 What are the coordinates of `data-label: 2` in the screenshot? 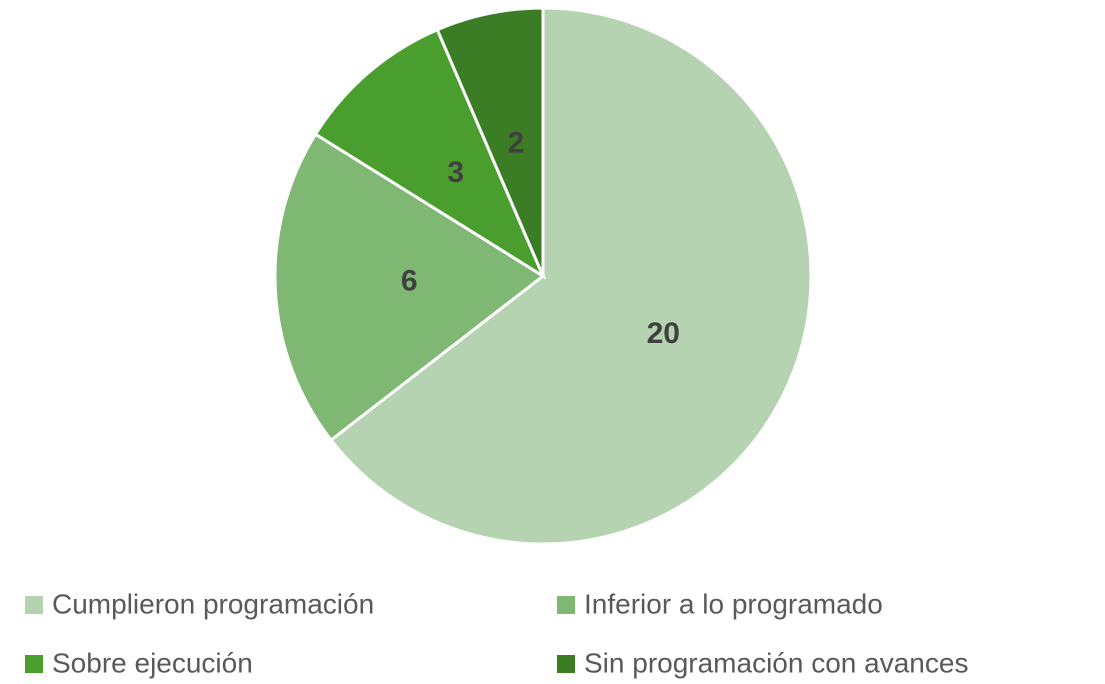 It's located at (516, 143).